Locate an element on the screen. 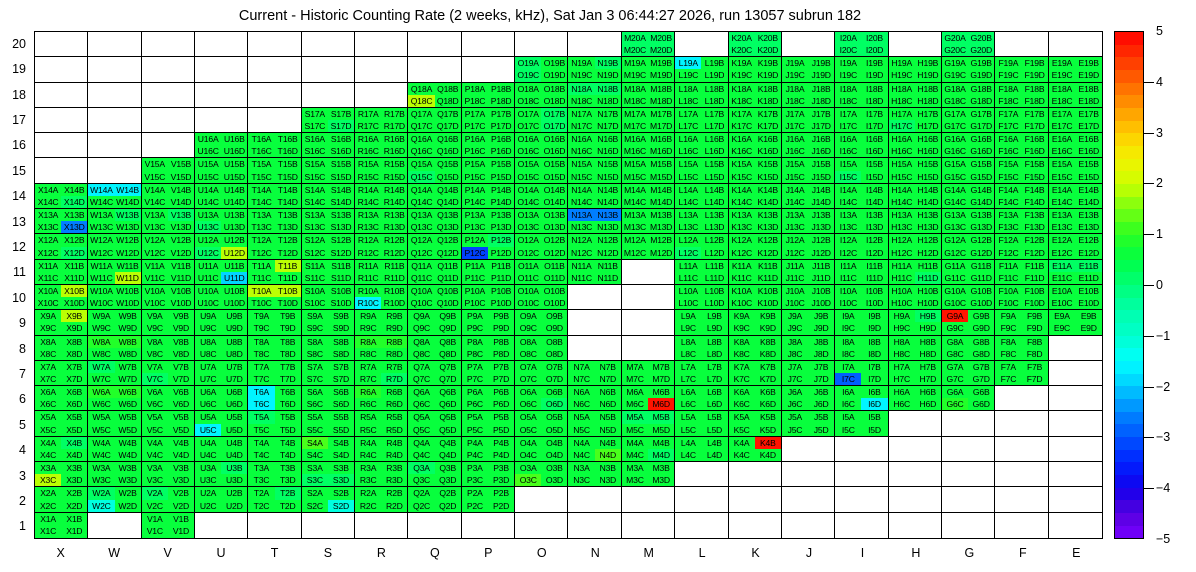  quadrant-J9D: J9D is located at coordinates (821, 328).